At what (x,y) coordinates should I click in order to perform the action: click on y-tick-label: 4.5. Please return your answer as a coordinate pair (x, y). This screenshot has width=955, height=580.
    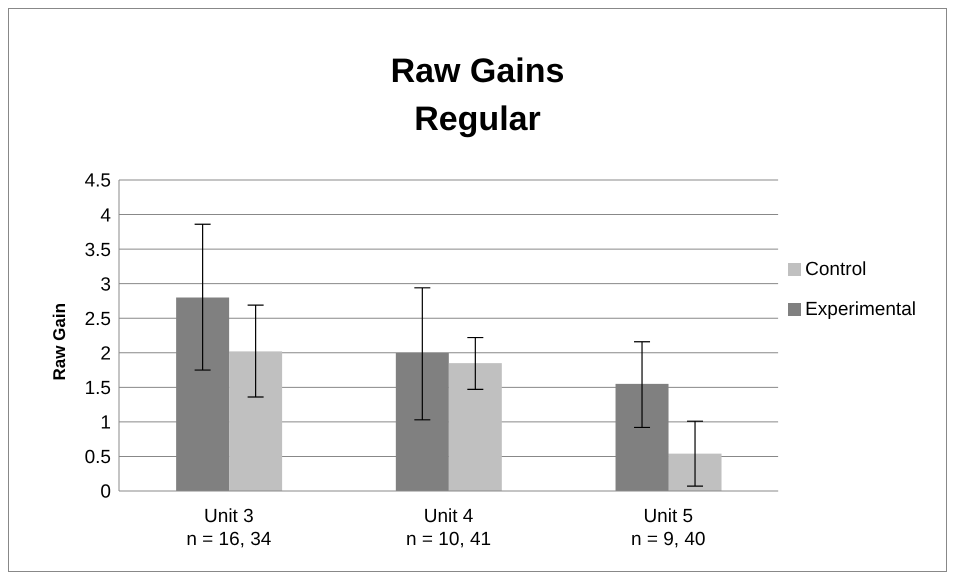
    Looking at the image, I should click on (97, 181).